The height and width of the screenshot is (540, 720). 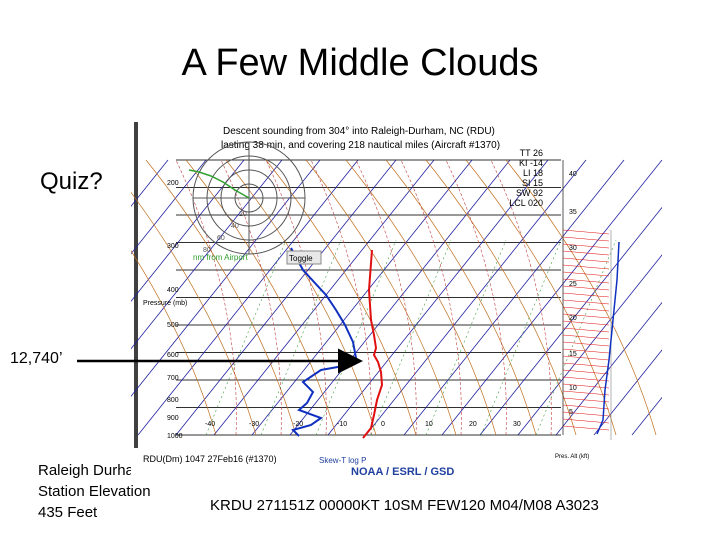 I want to click on toggle-button-label: Toggle, so click(x=301, y=258).